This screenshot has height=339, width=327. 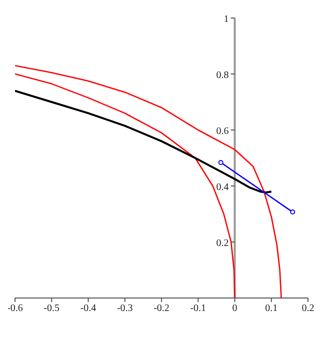 What do you see at coordinates (222, 75) in the screenshot?
I see `y-tick-label: 0.8` at bounding box center [222, 75].